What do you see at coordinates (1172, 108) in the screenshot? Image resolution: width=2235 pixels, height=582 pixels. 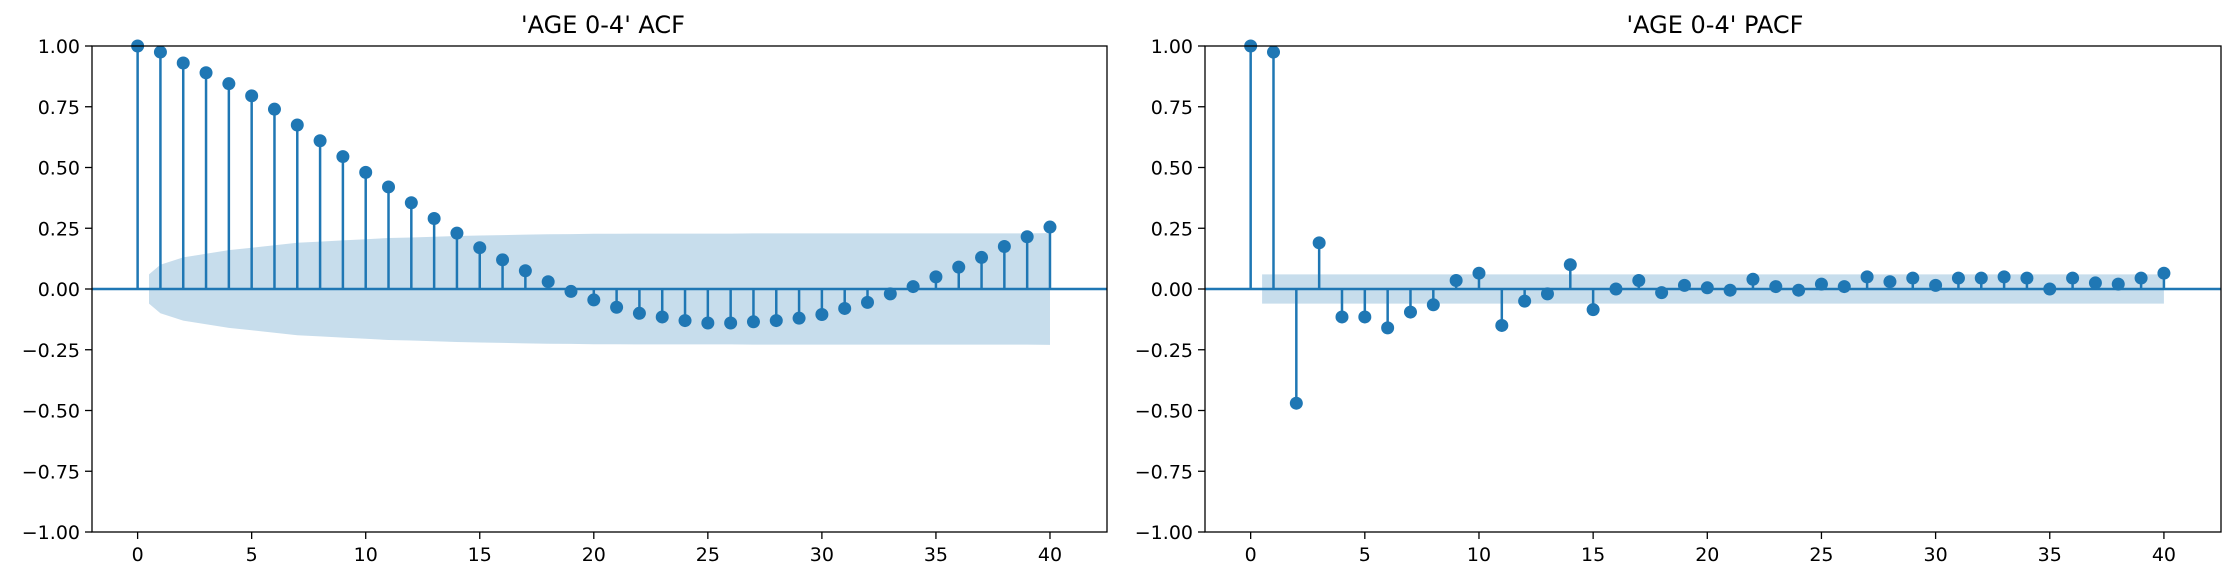 I see `pacf-ytick-label-7: 0.75` at bounding box center [1172, 108].